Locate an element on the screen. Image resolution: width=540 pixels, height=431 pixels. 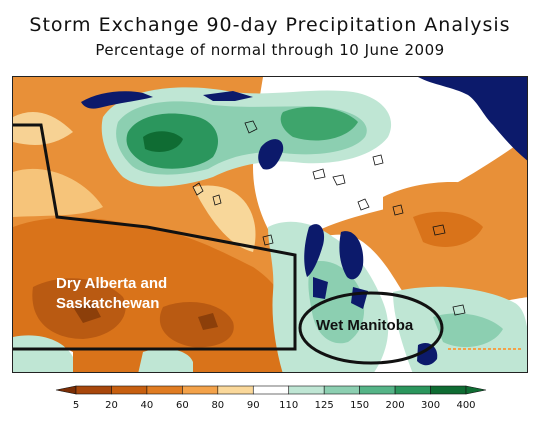
lake-superior is located at coordinates (427, 354).